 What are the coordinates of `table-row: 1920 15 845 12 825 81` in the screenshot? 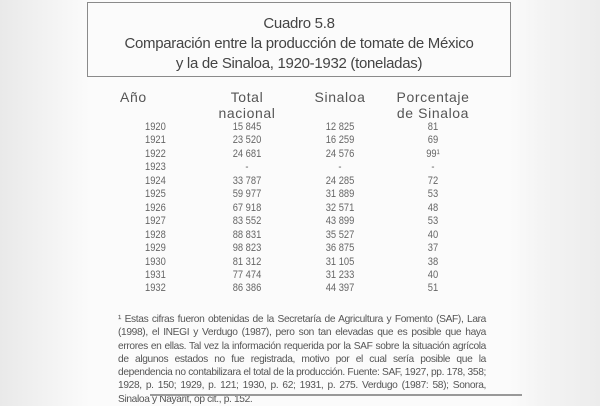 It's located at (255, 127).